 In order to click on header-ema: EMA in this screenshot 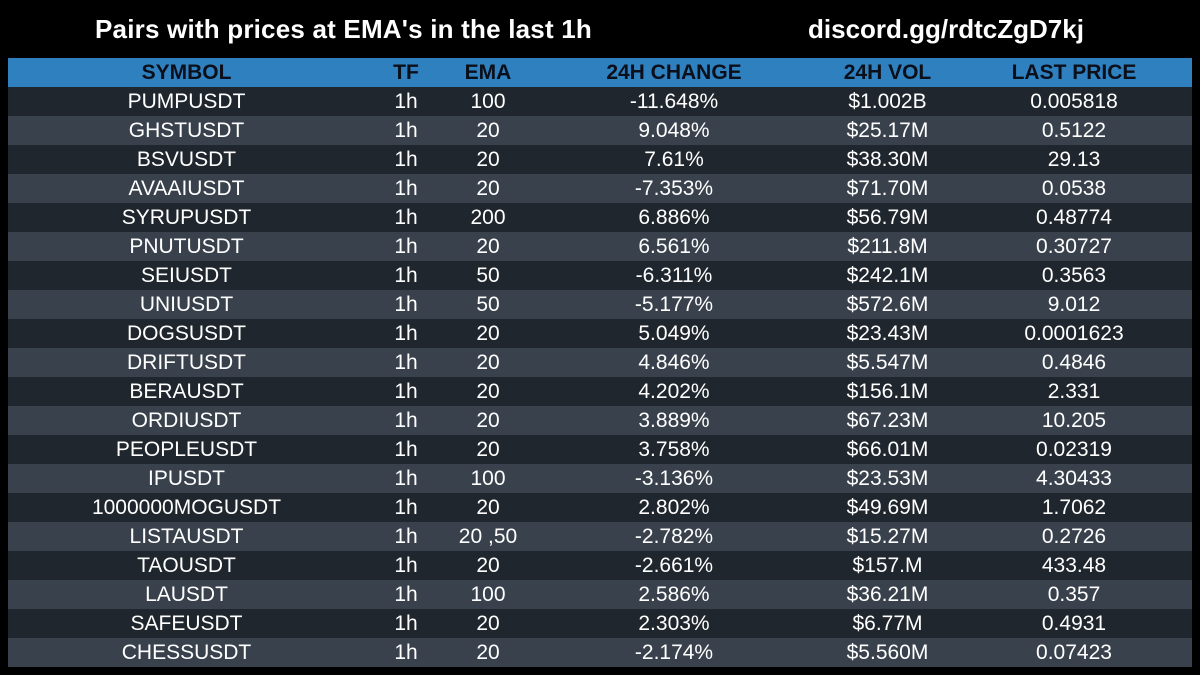, I will do `click(488, 72)`.